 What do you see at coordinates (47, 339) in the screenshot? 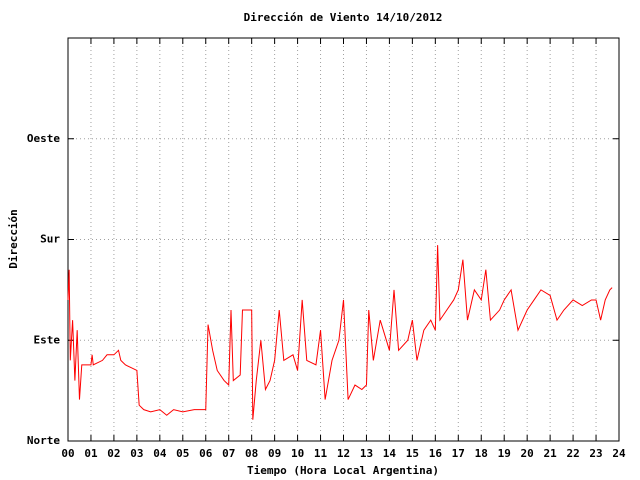
I see `y-tick-label: Este` at bounding box center [47, 339].